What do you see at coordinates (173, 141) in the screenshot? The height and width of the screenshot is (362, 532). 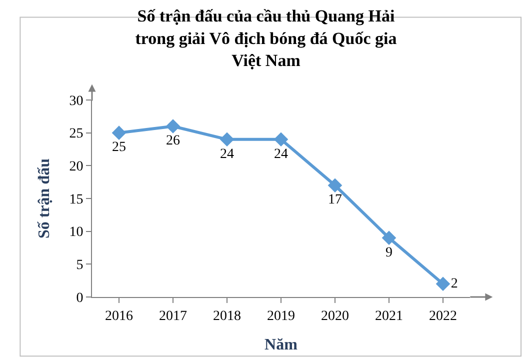 I see `data-label: 26` at bounding box center [173, 141].